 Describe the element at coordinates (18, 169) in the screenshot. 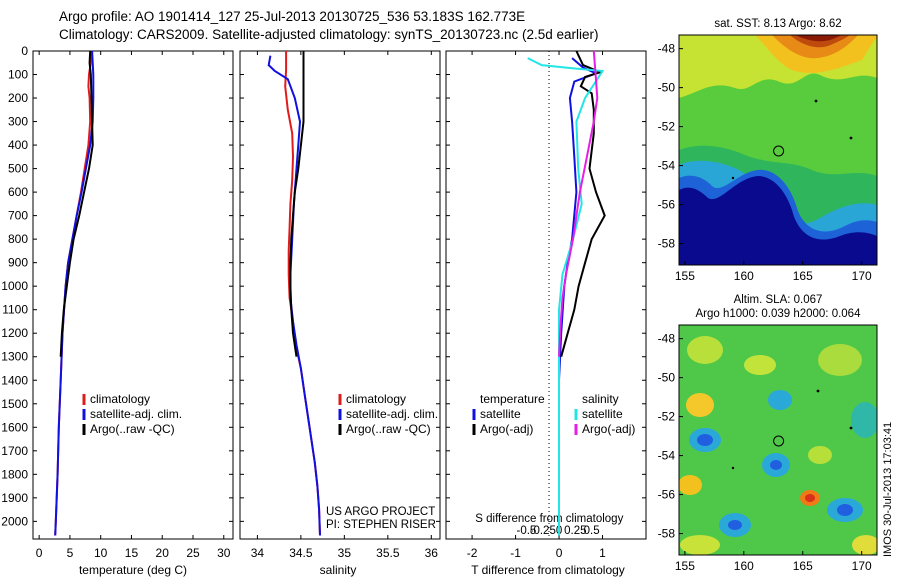

I see `depth-tick-label: 500` at that location.